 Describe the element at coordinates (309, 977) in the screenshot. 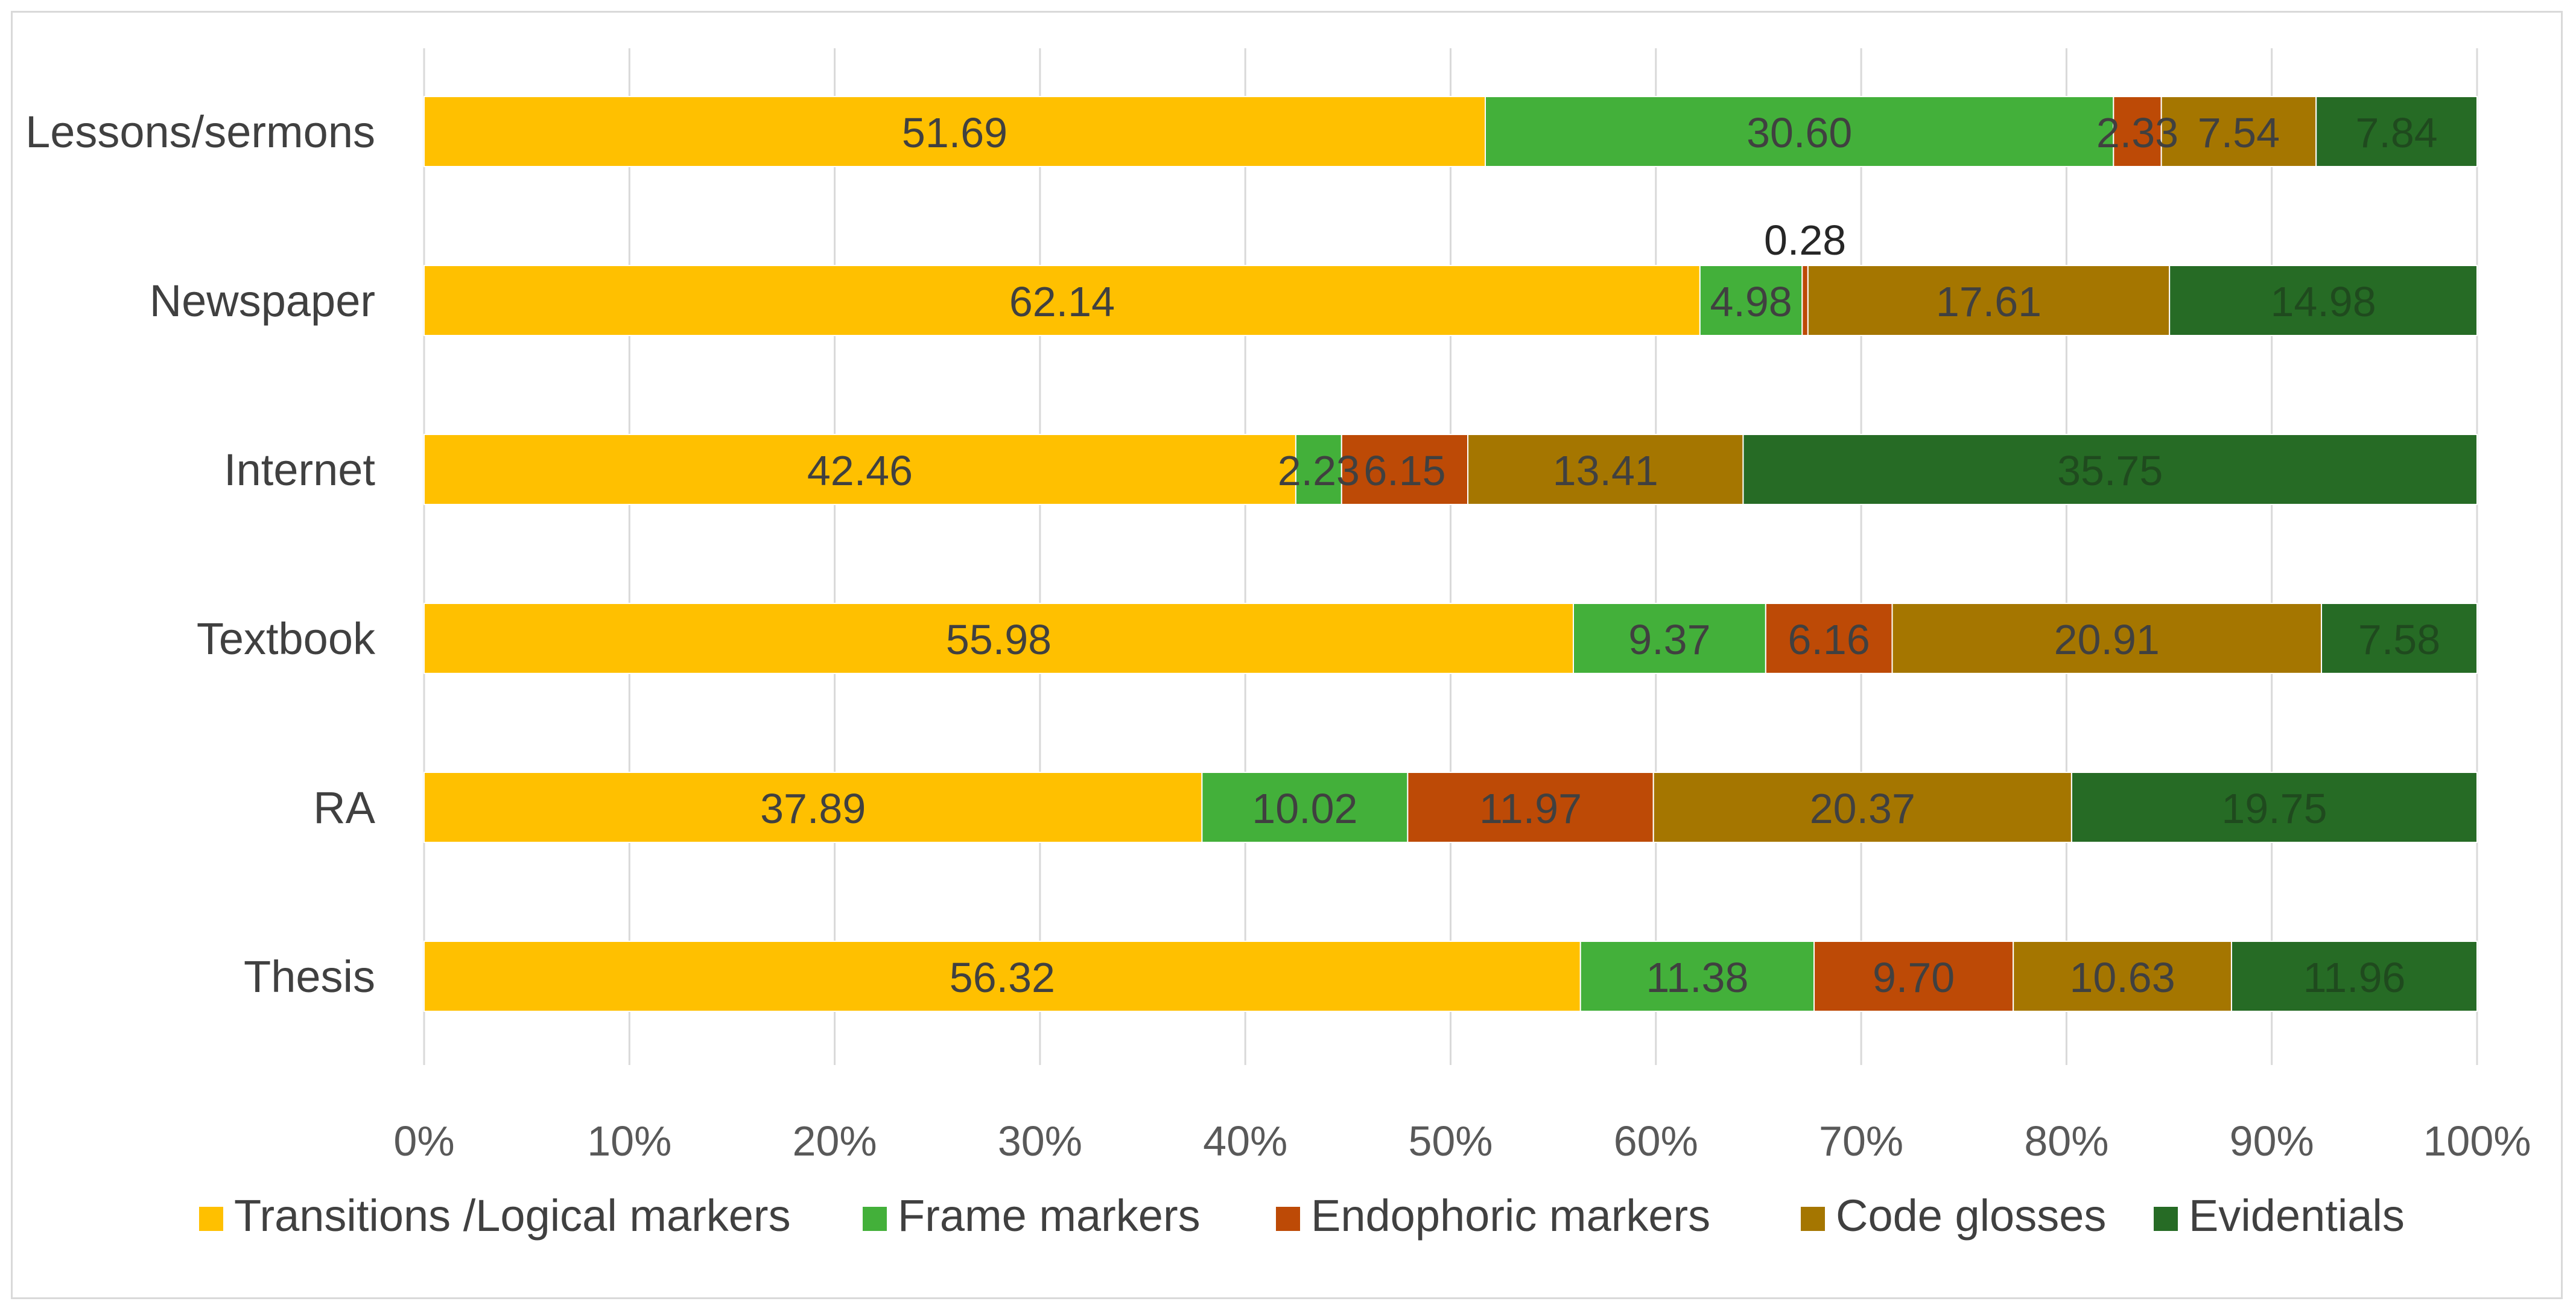

I see `category-label: Thesis` at that location.